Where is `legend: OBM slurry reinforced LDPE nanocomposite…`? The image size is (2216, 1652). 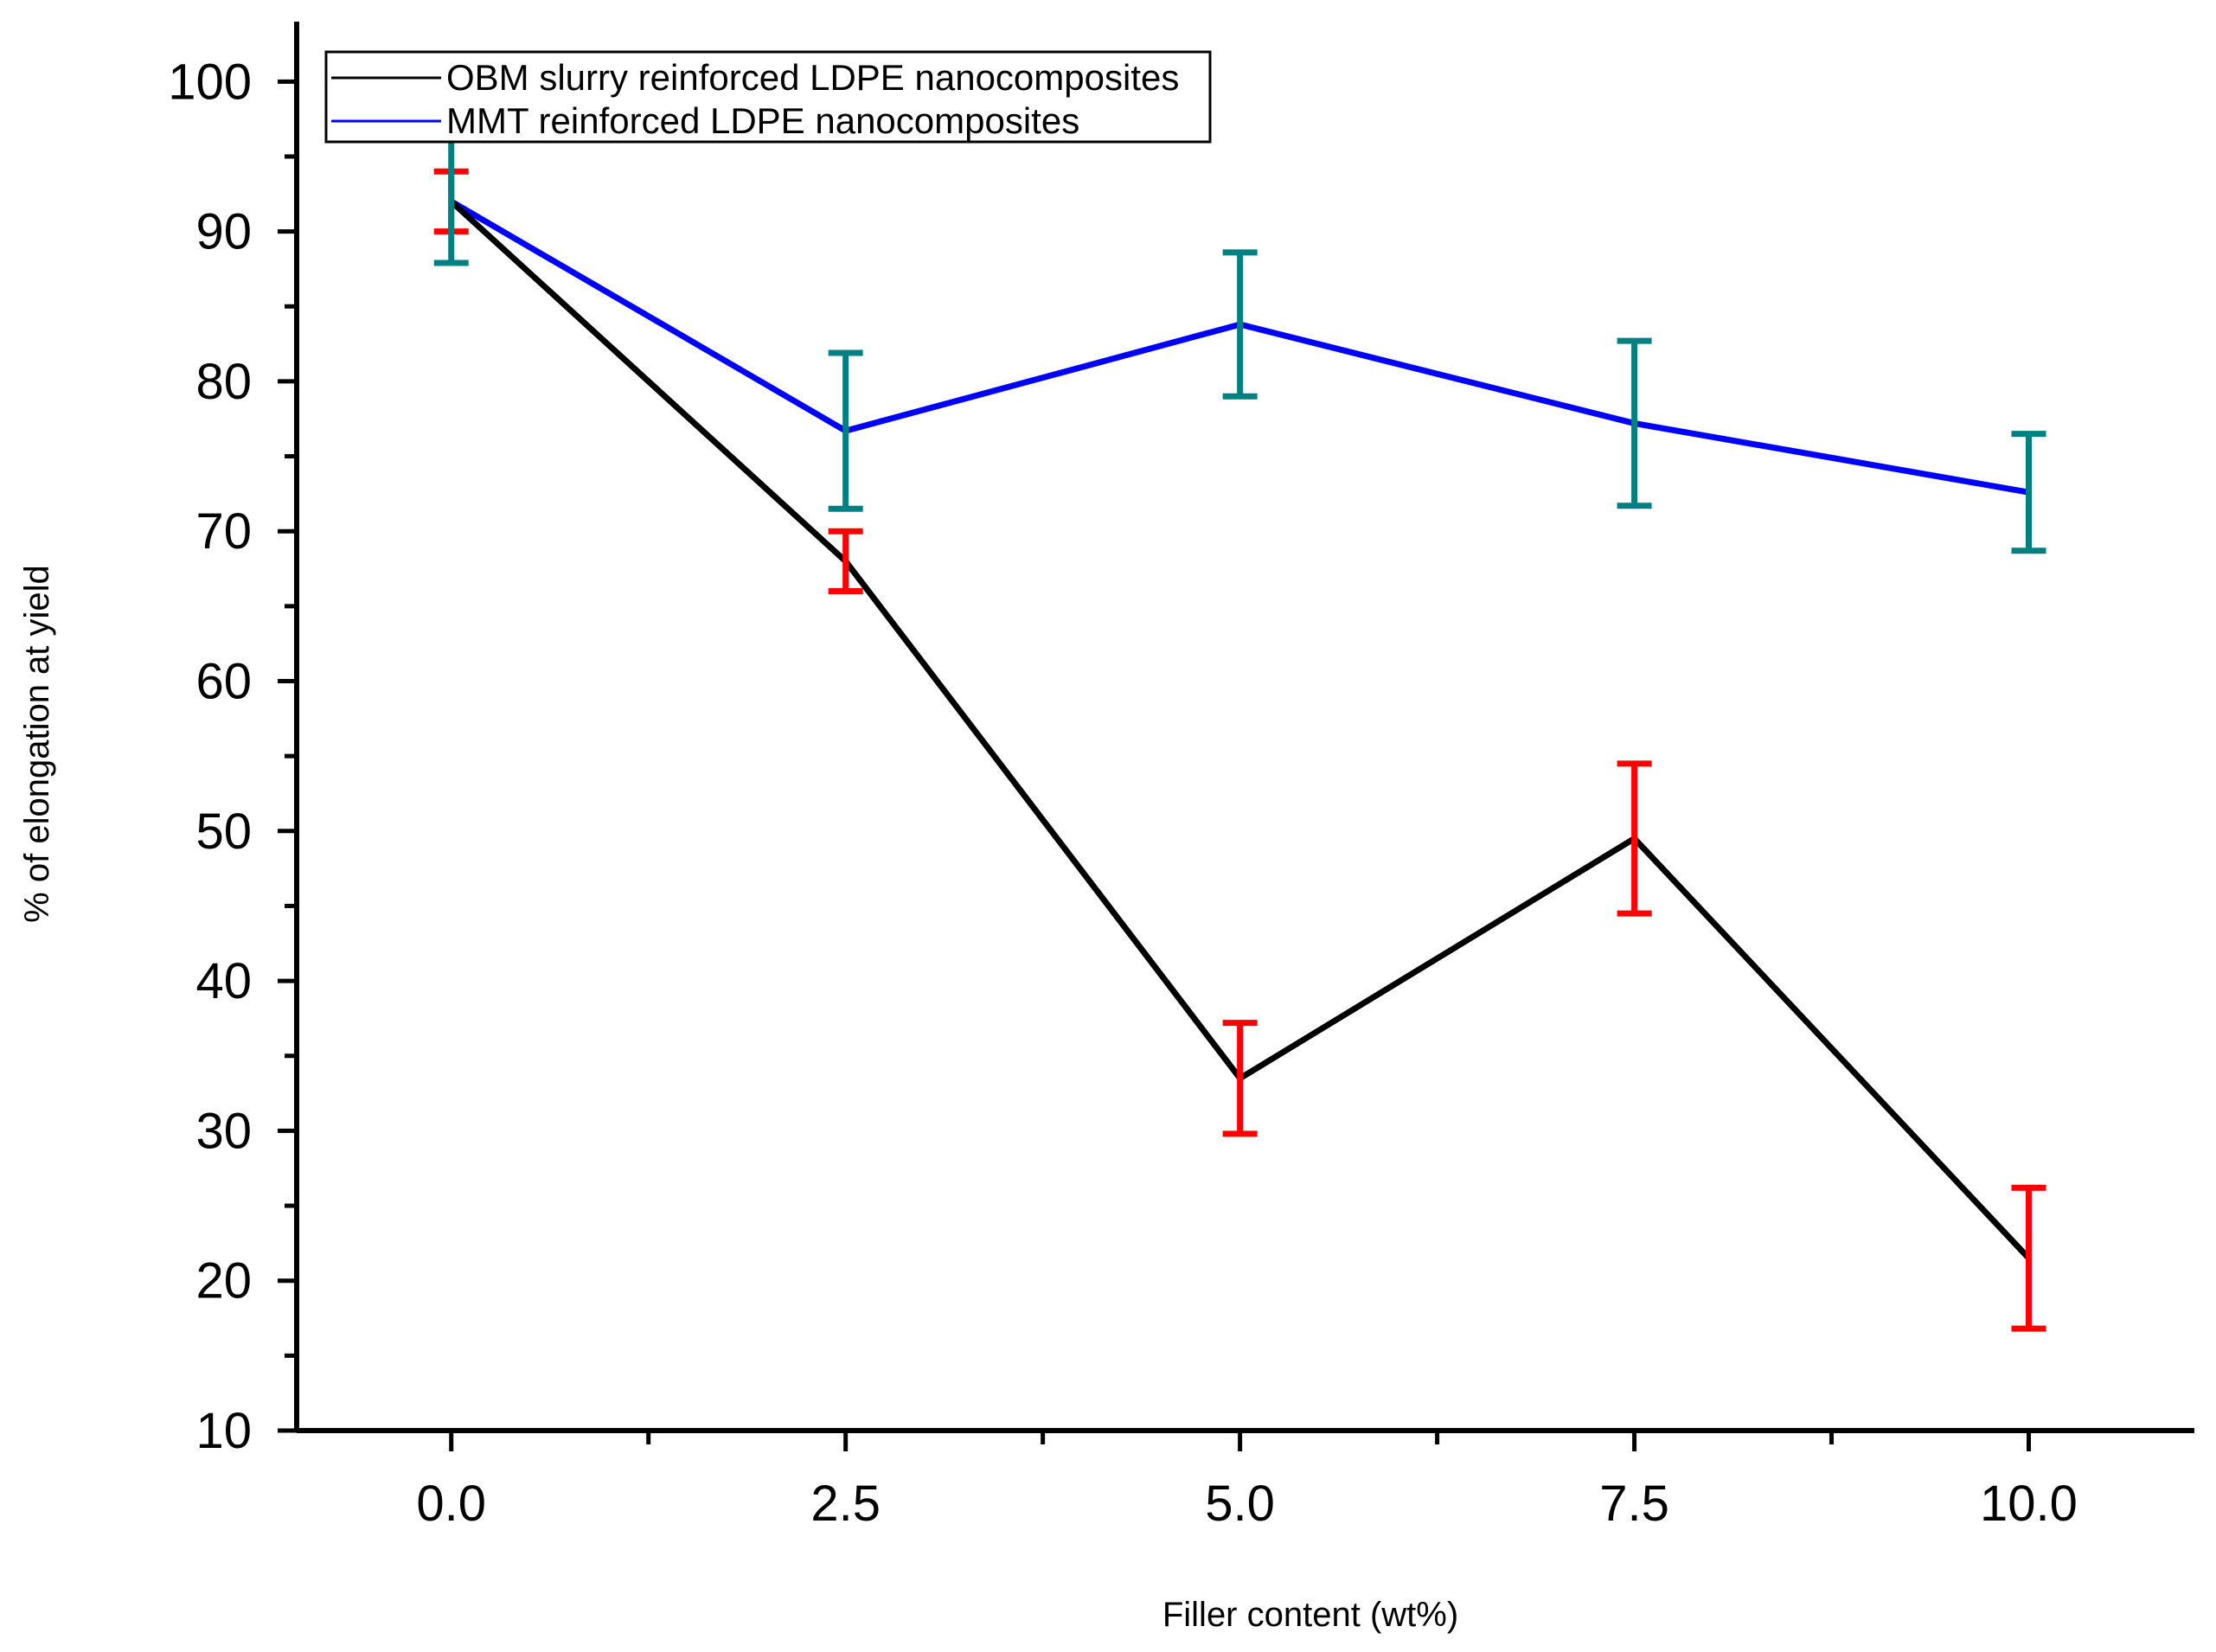
legend: OBM slurry reinforced LDPE nanocomposite… is located at coordinates (768, 97).